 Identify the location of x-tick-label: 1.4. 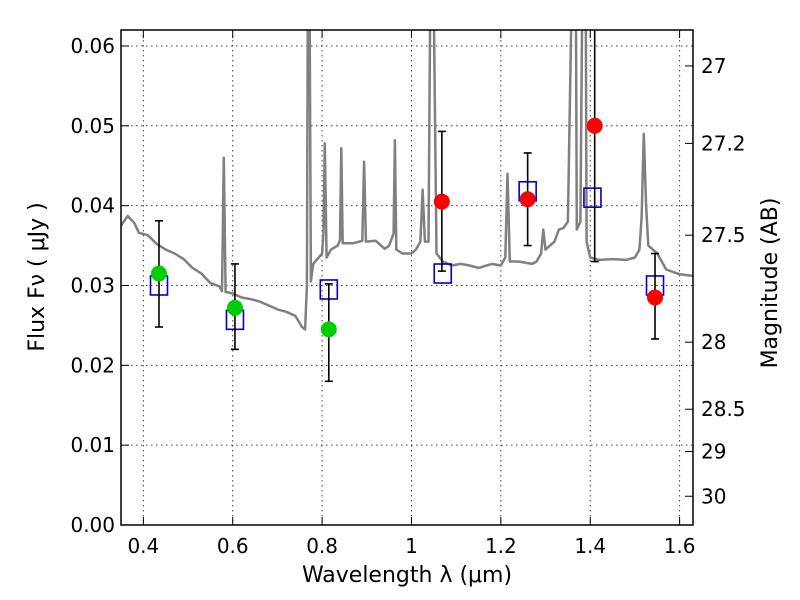
(590, 546).